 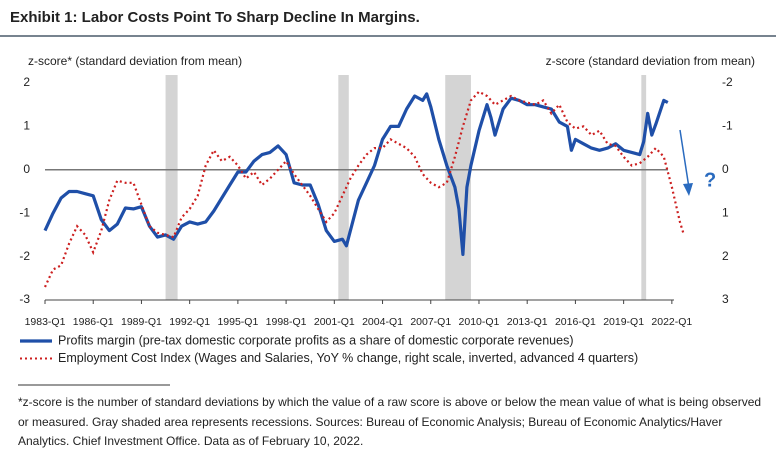 What do you see at coordinates (24, 256) in the screenshot?
I see `y-tick-label: -2` at bounding box center [24, 256].